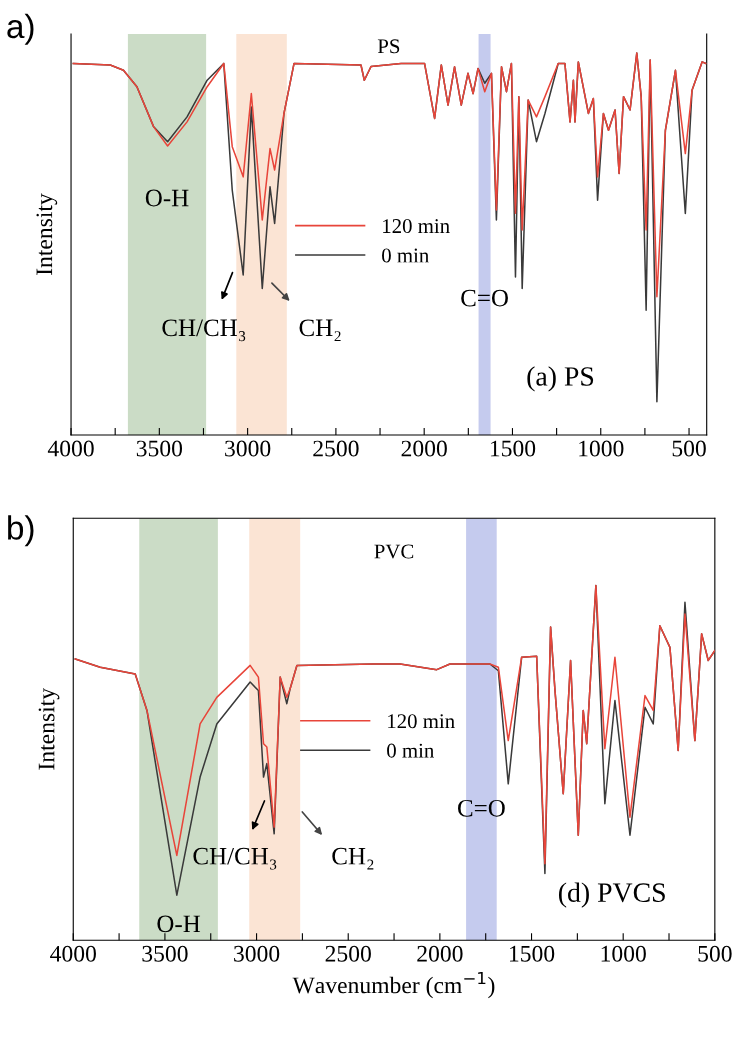 This screenshot has height=1047, width=740. What do you see at coordinates (20, 29) in the screenshot?
I see `text: a)` at bounding box center [20, 29].